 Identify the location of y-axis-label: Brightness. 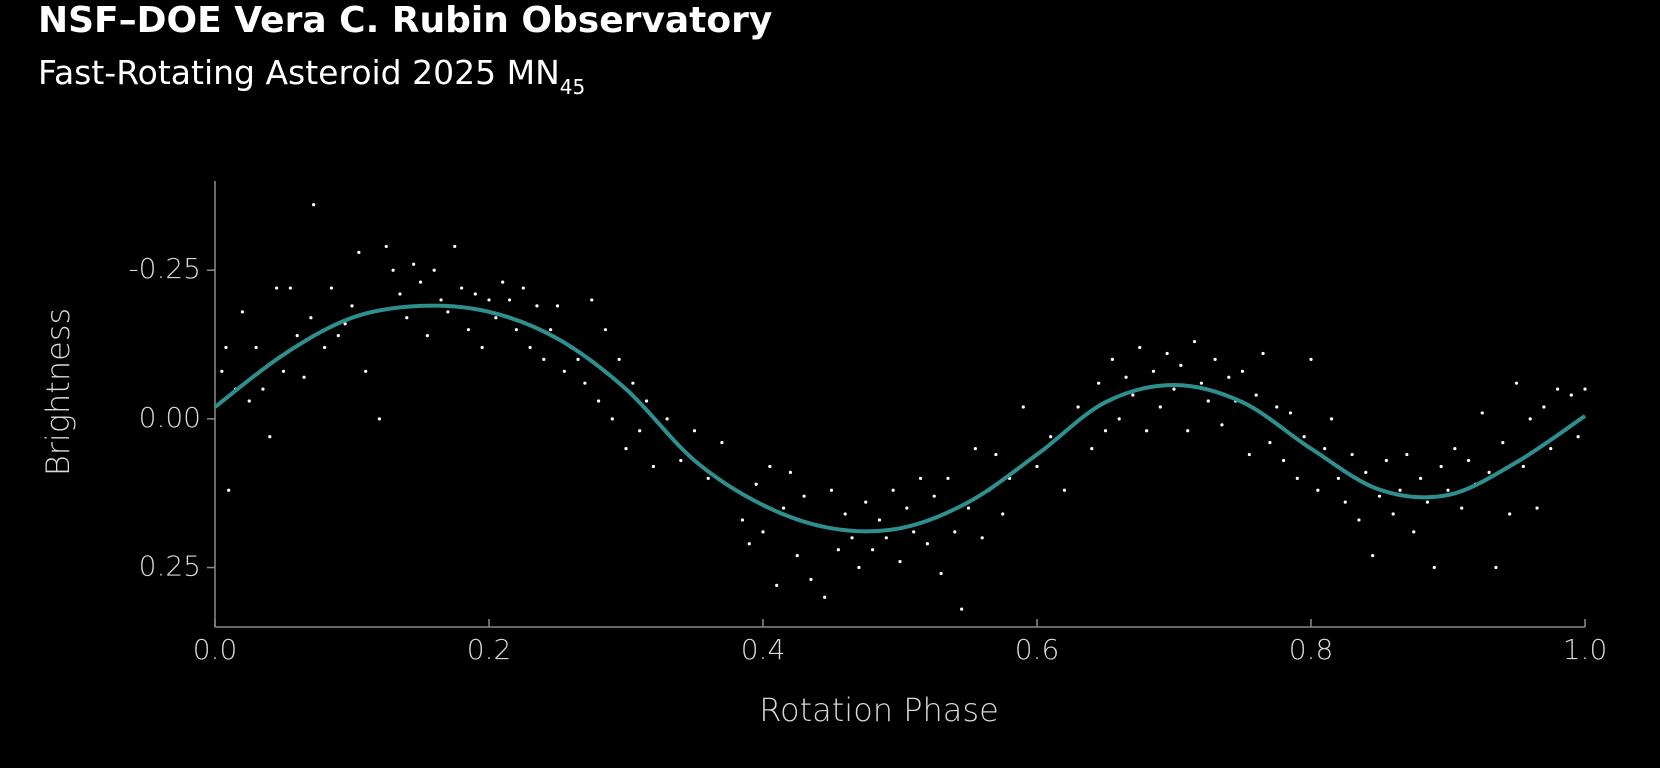
(58, 392).